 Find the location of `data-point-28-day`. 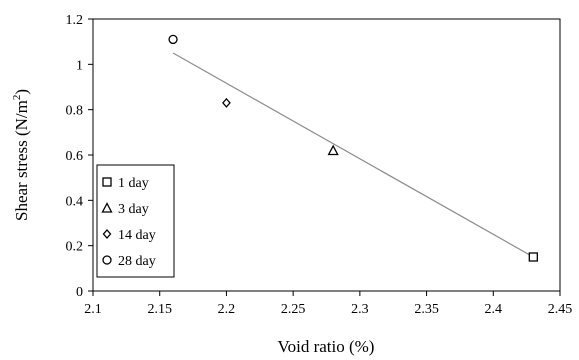

data-point-28-day is located at coordinates (173, 39).